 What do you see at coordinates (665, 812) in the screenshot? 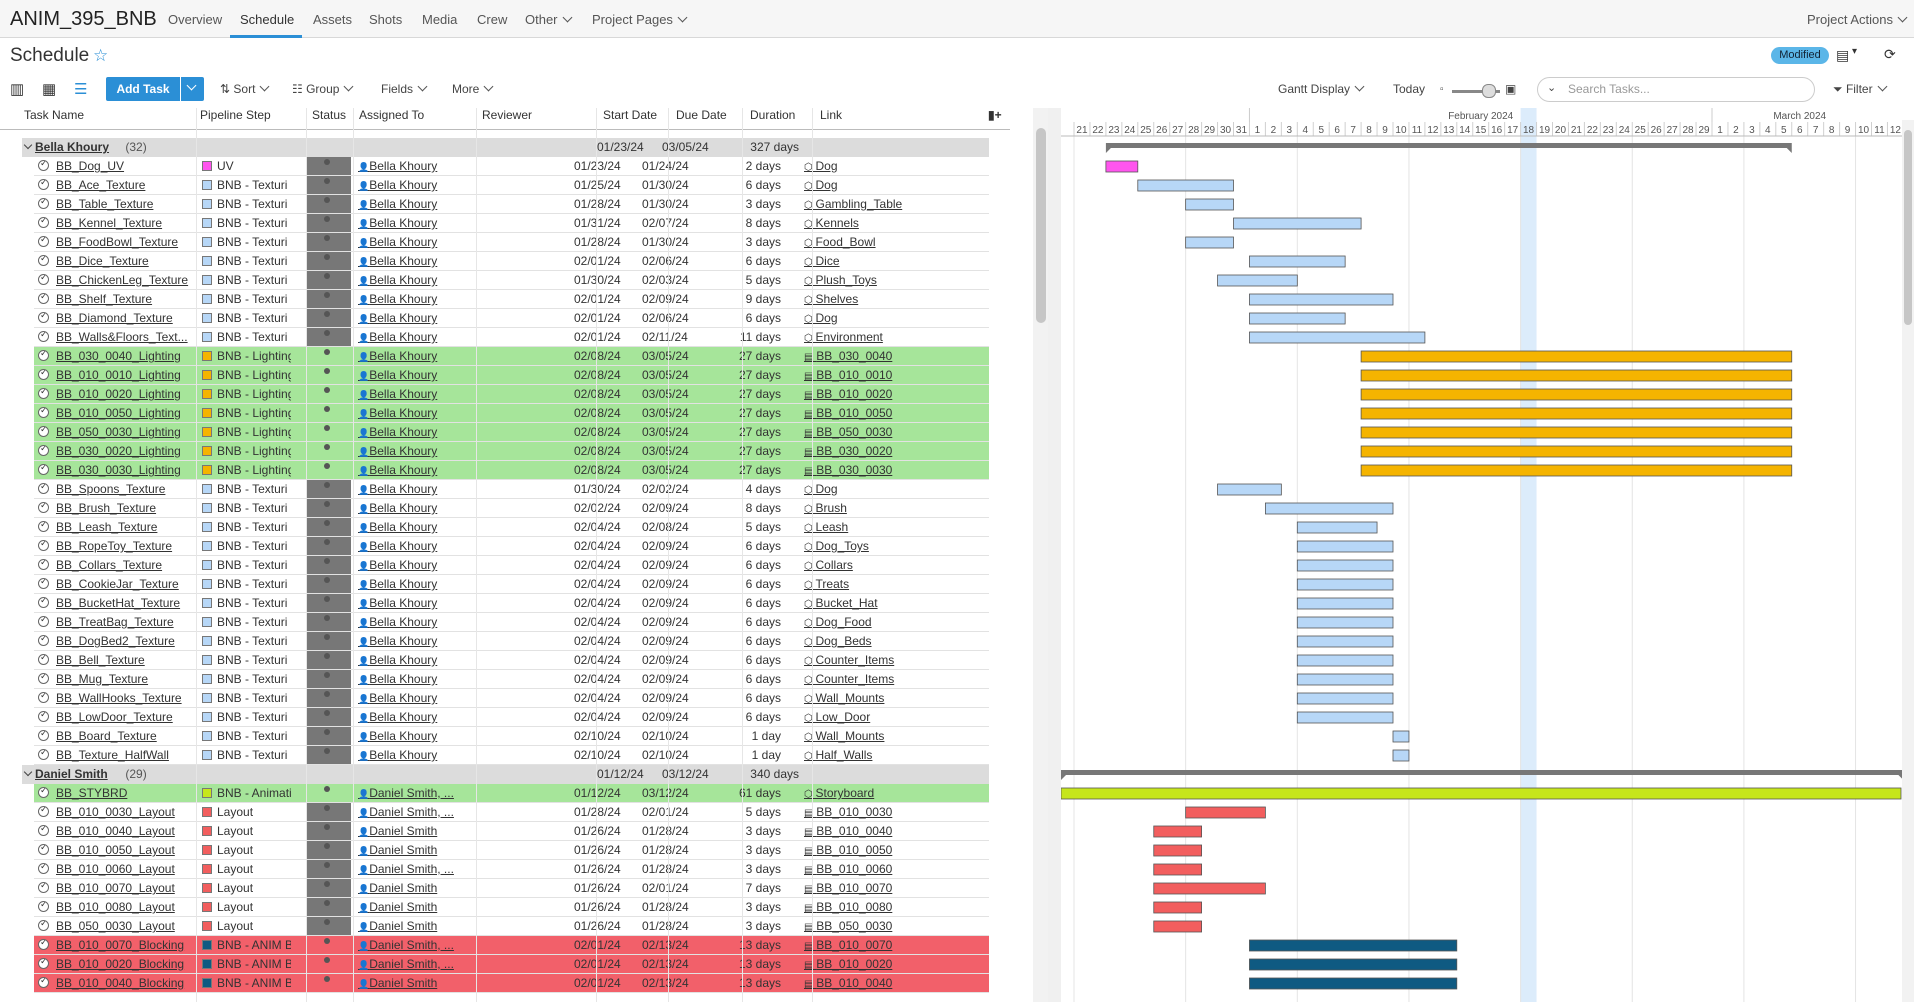
I see `due-date: 02/01/24` at bounding box center [665, 812].